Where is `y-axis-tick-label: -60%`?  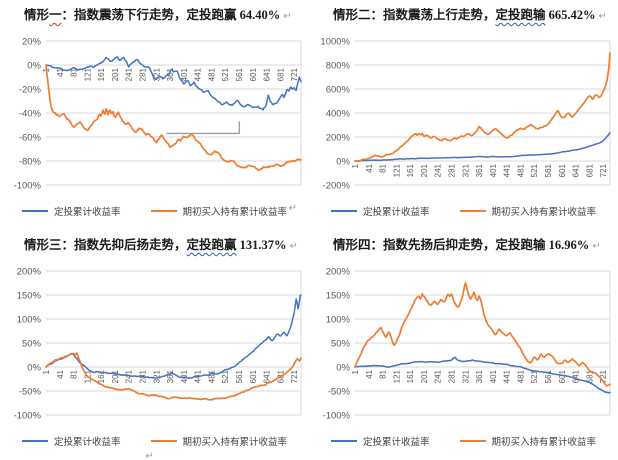
y-axis-tick-label: -60% is located at coordinates (30, 138).